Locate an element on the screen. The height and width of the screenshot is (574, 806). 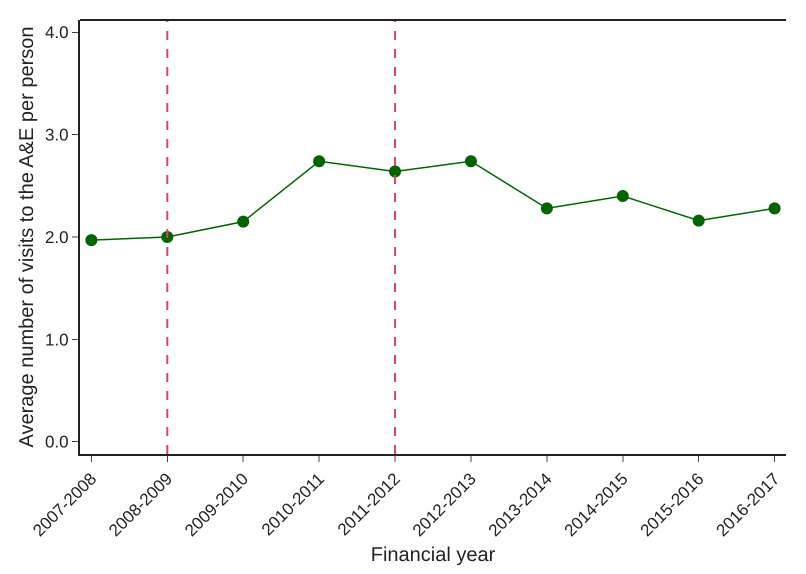
x-axis-title: Financial year is located at coordinates (433, 555).